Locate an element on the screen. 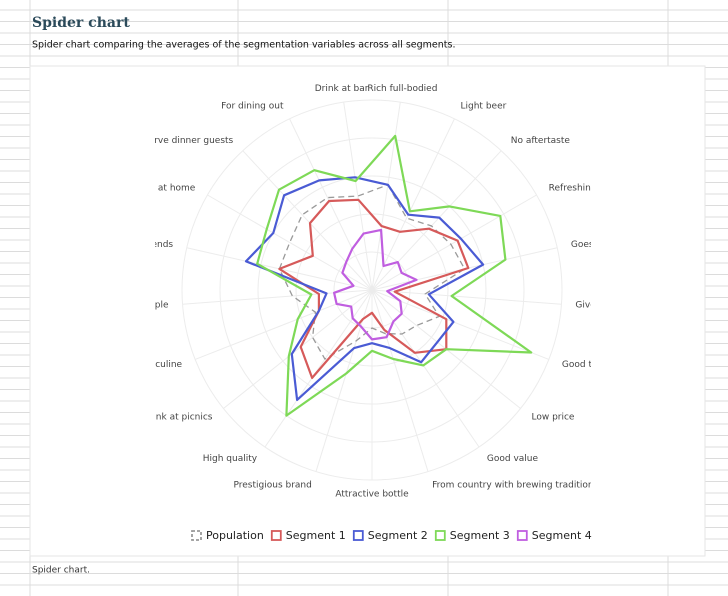 The height and width of the screenshot is (596, 728). axis-label: Drink at picnics is located at coordinates (178, 418).